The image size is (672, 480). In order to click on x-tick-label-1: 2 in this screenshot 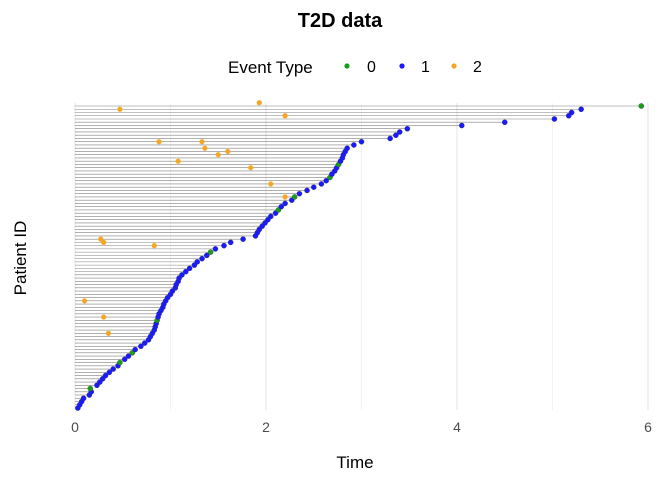, I will do `click(266, 427)`.